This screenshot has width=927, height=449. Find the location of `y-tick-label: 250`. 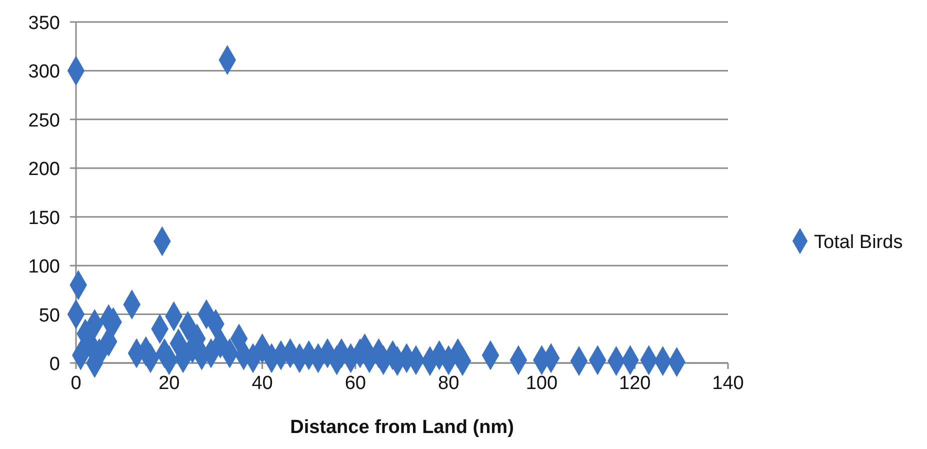

y-tick-label: 250 is located at coordinates (44, 121).